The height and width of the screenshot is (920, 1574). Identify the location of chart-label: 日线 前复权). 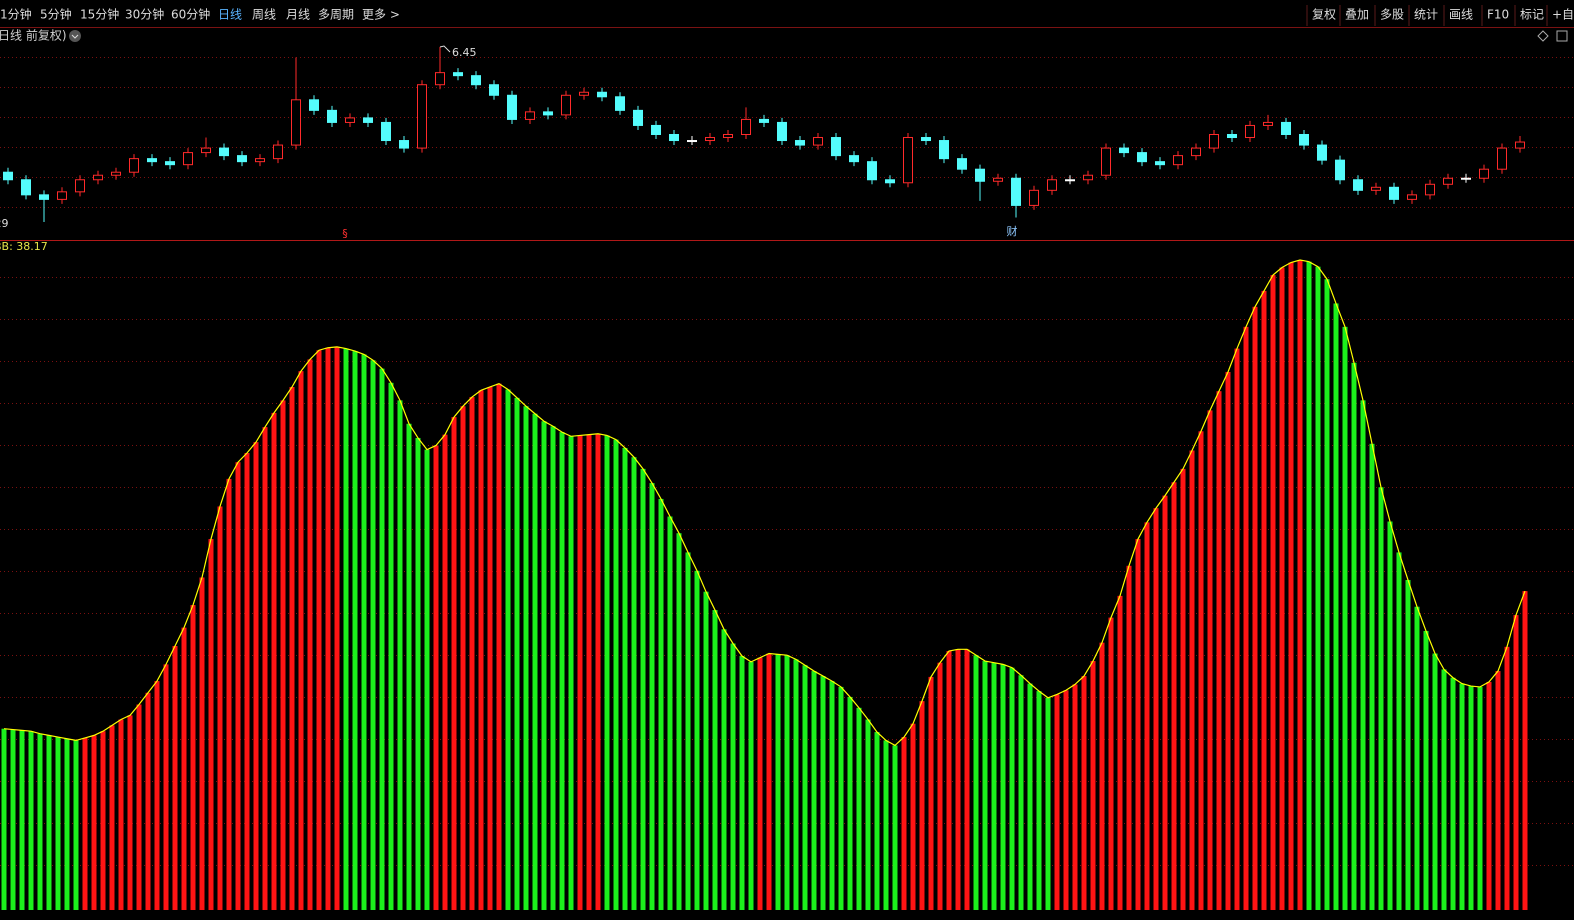
(33, 35).